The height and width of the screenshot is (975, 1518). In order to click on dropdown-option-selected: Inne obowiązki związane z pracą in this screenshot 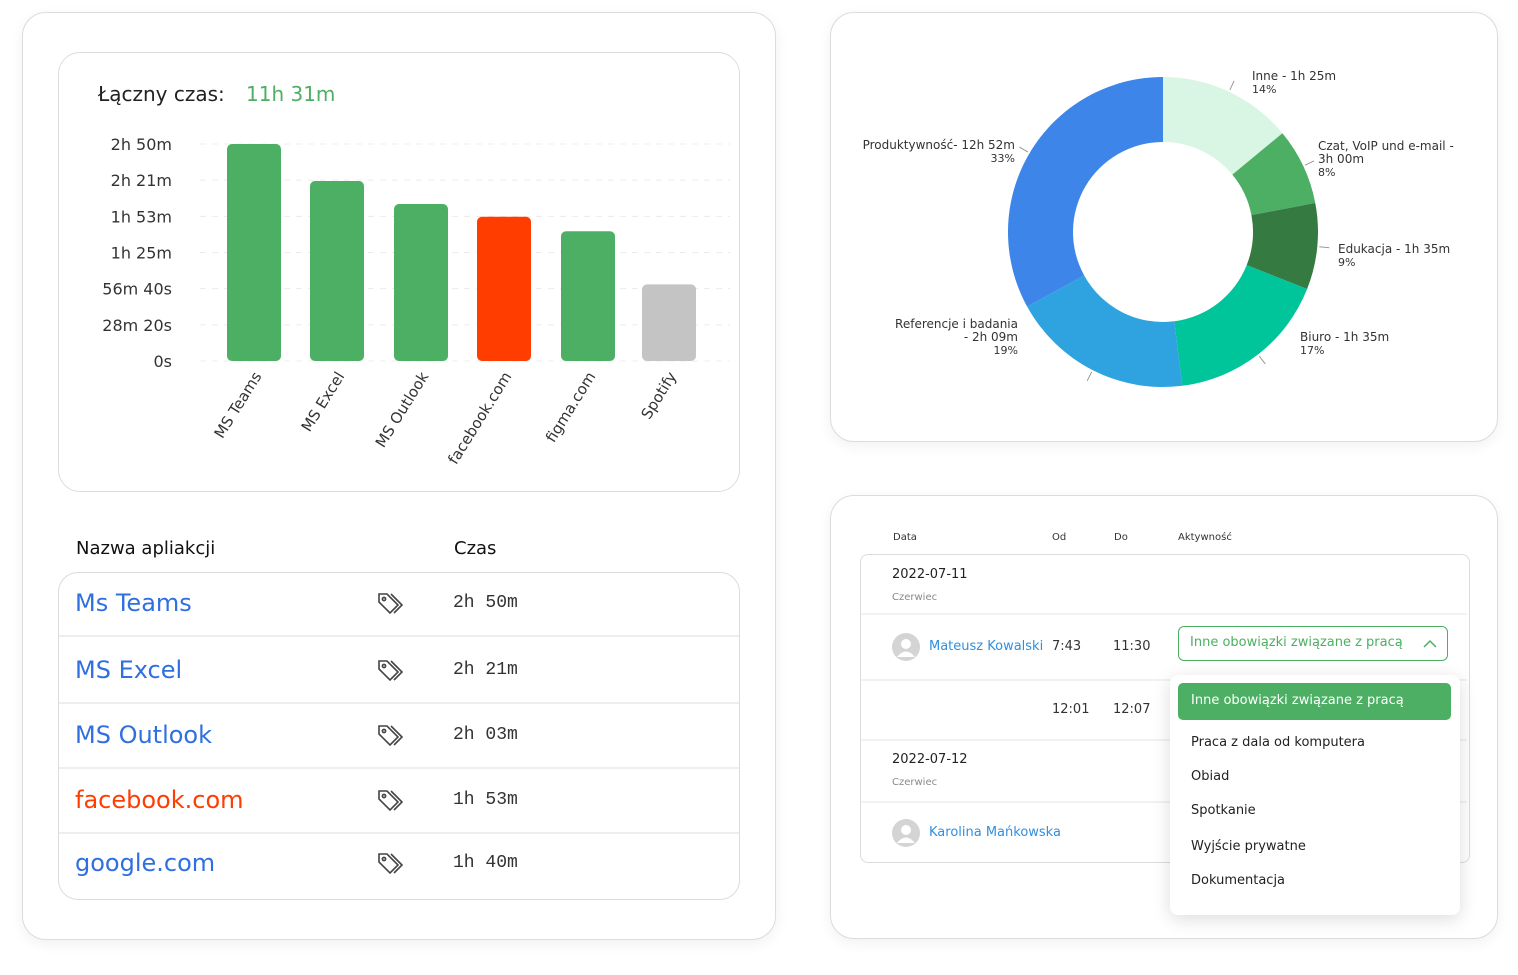, I will do `click(1314, 701)`.